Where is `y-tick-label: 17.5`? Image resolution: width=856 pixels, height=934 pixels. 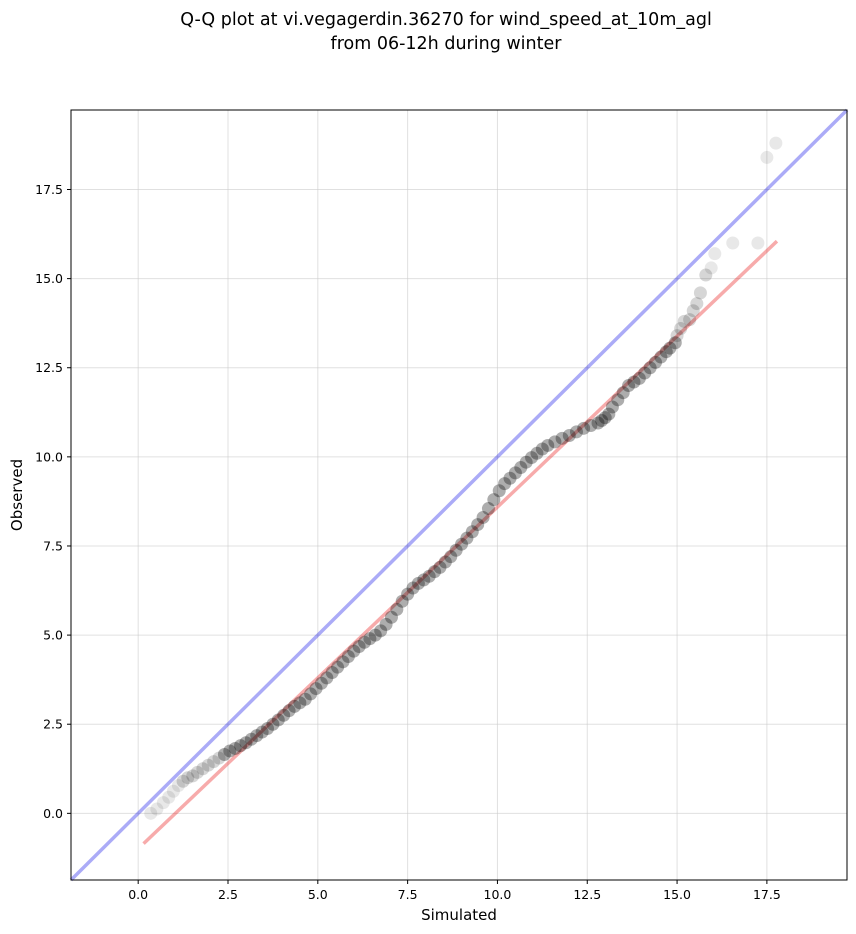
y-tick-label: 17.5 is located at coordinates (49, 189).